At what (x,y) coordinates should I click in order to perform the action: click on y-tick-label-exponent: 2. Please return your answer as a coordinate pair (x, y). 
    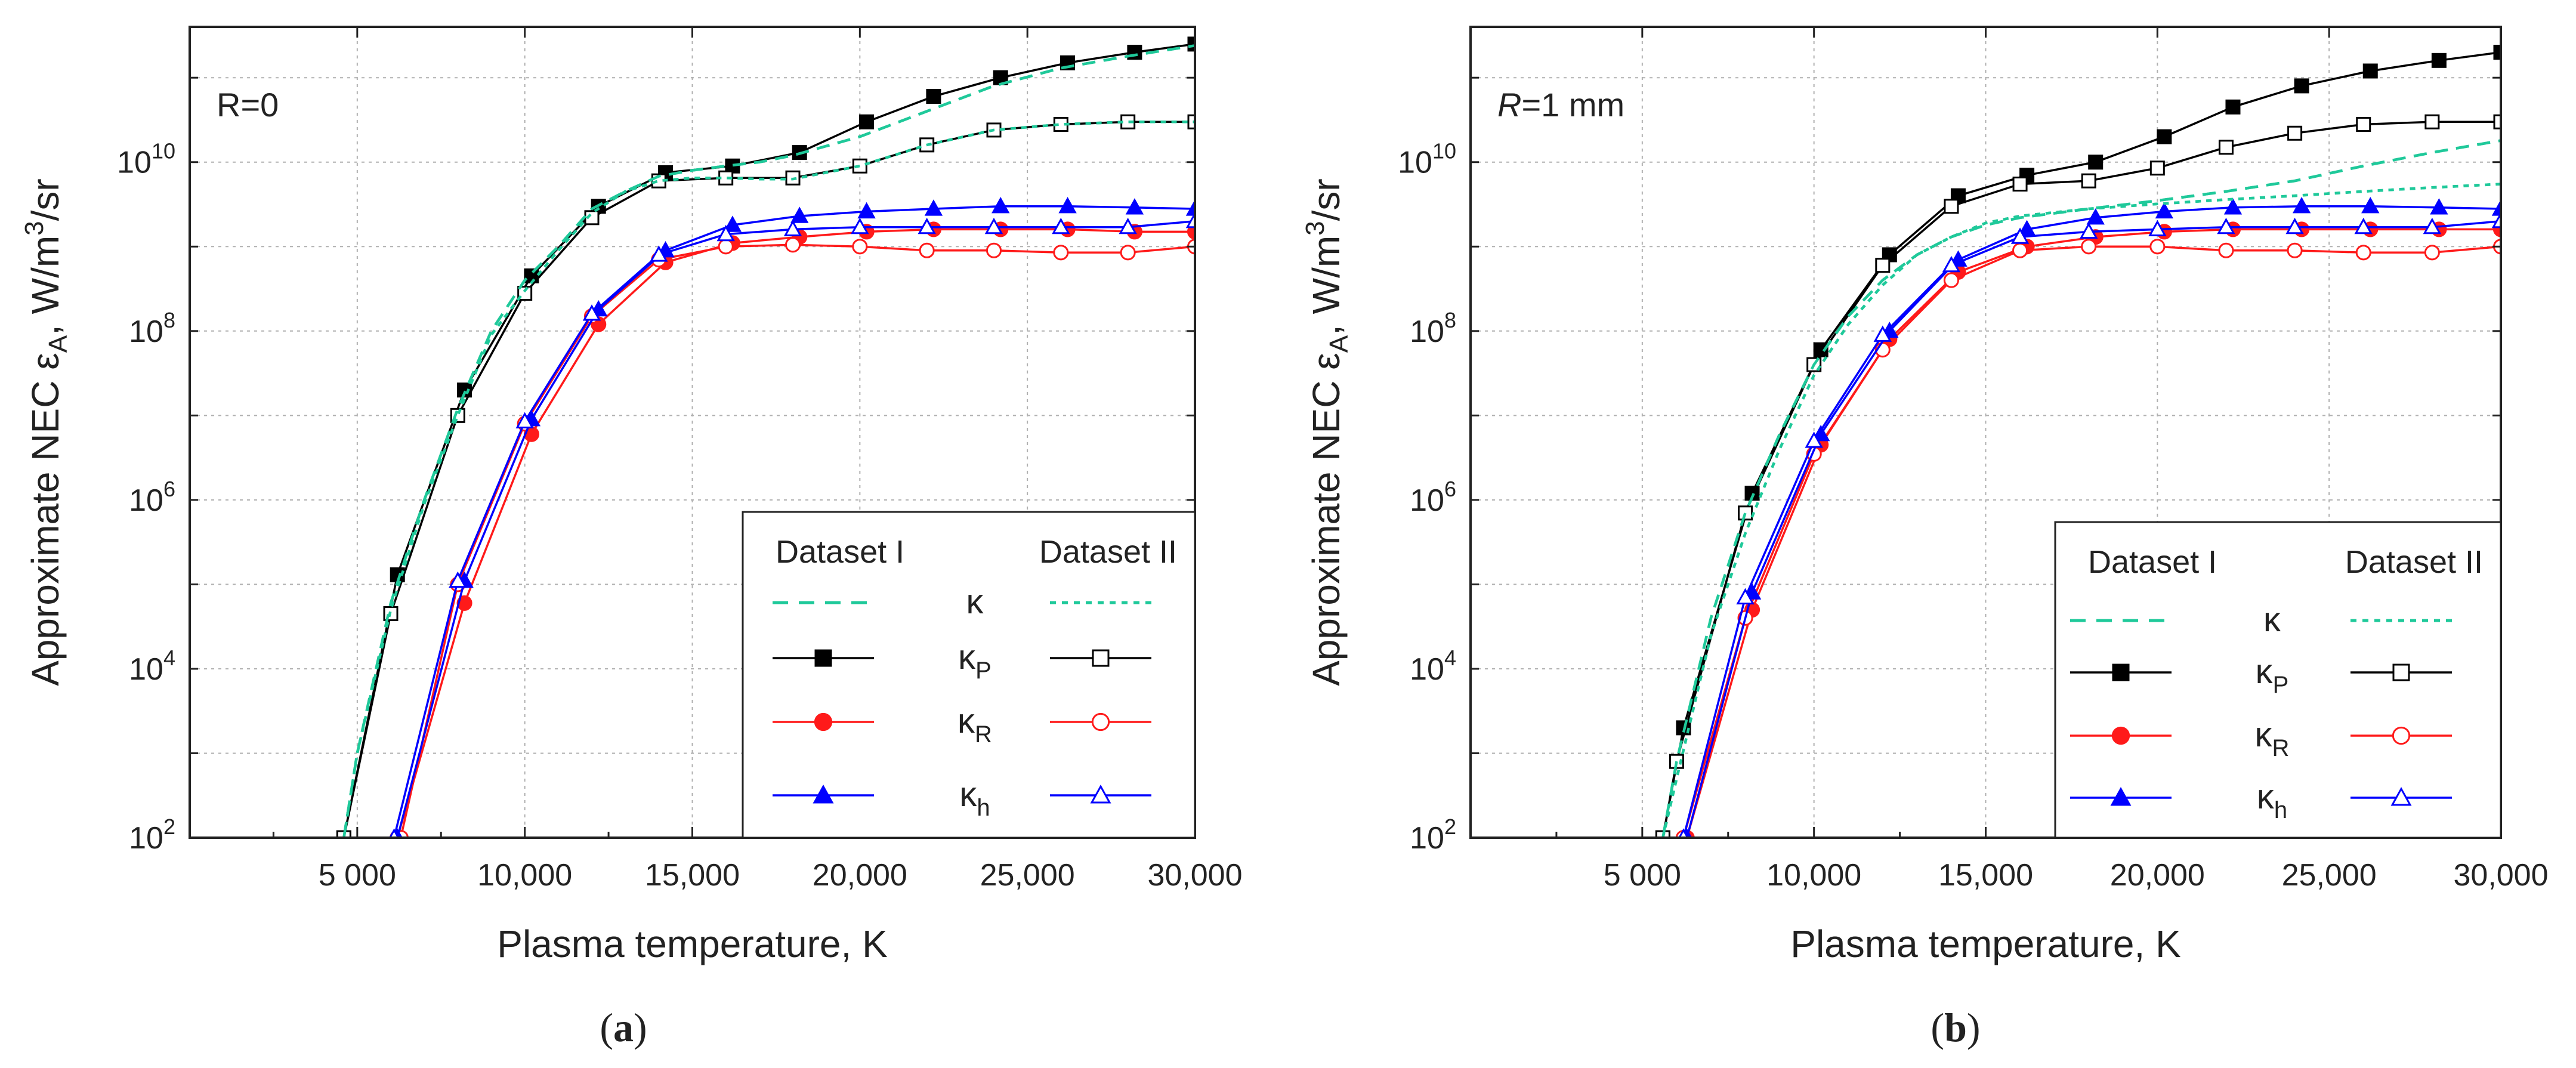
    Looking at the image, I should click on (169, 826).